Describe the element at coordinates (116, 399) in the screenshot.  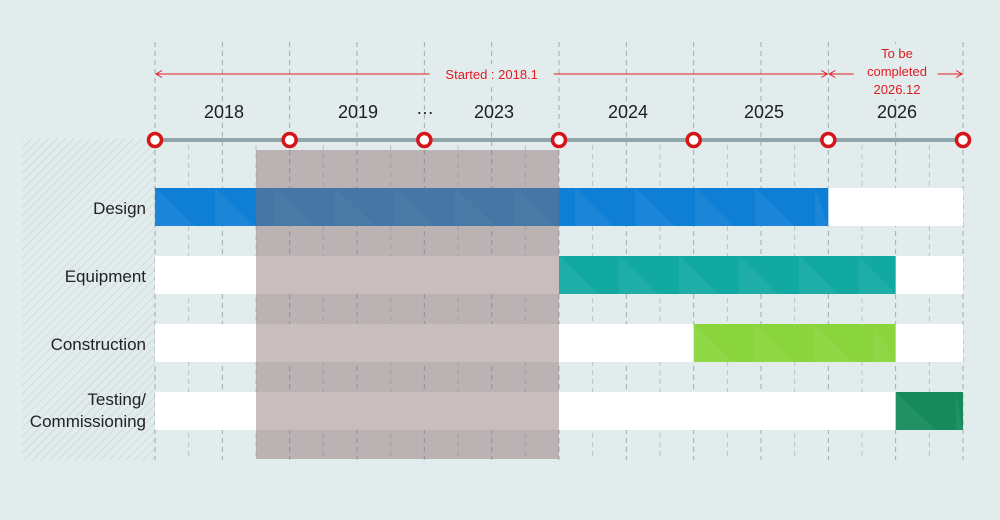
I see `task-label-testing-line-1: Testing/` at that location.